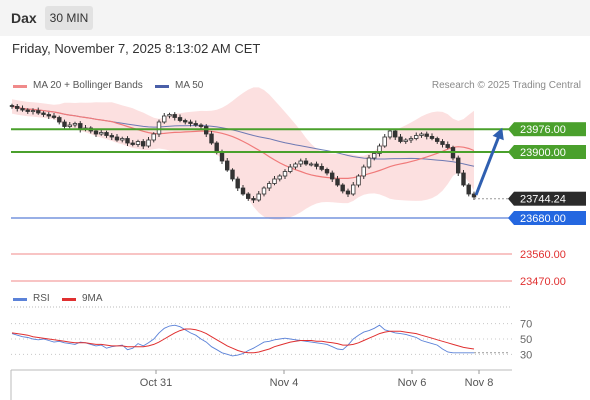 Image resolution: width=590 pixels, height=400 pixels. I want to click on level-label: 23744.24, so click(543, 200).